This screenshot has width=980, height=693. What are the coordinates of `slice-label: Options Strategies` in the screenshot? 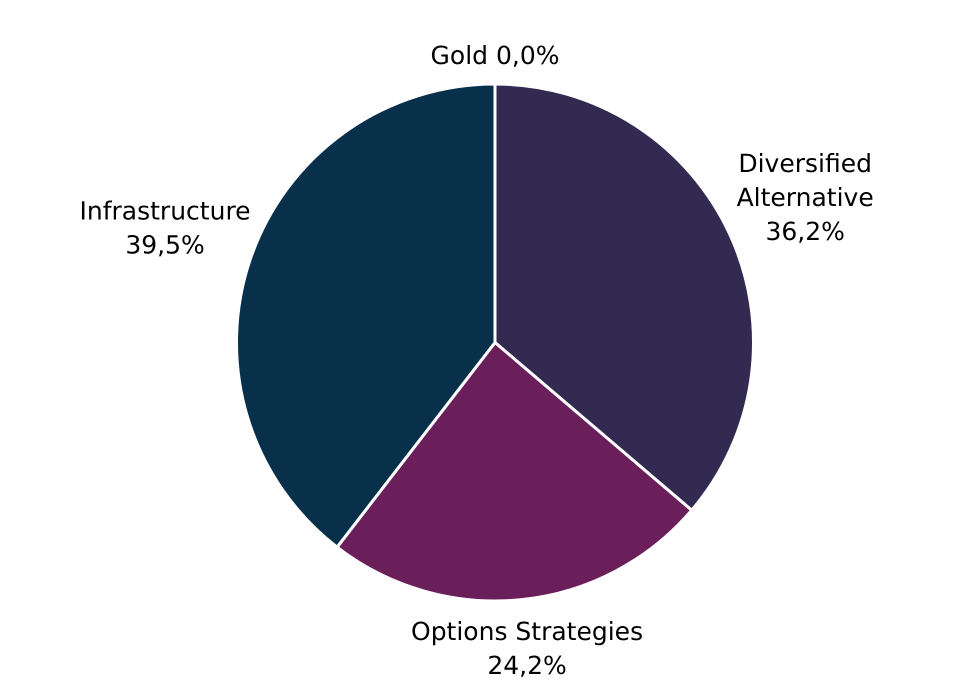 It's located at (527, 631).